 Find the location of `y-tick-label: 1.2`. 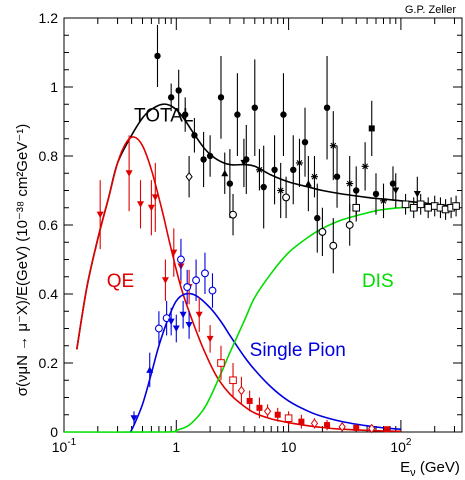

y-tick-label: 1.2 is located at coordinates (49, 18).